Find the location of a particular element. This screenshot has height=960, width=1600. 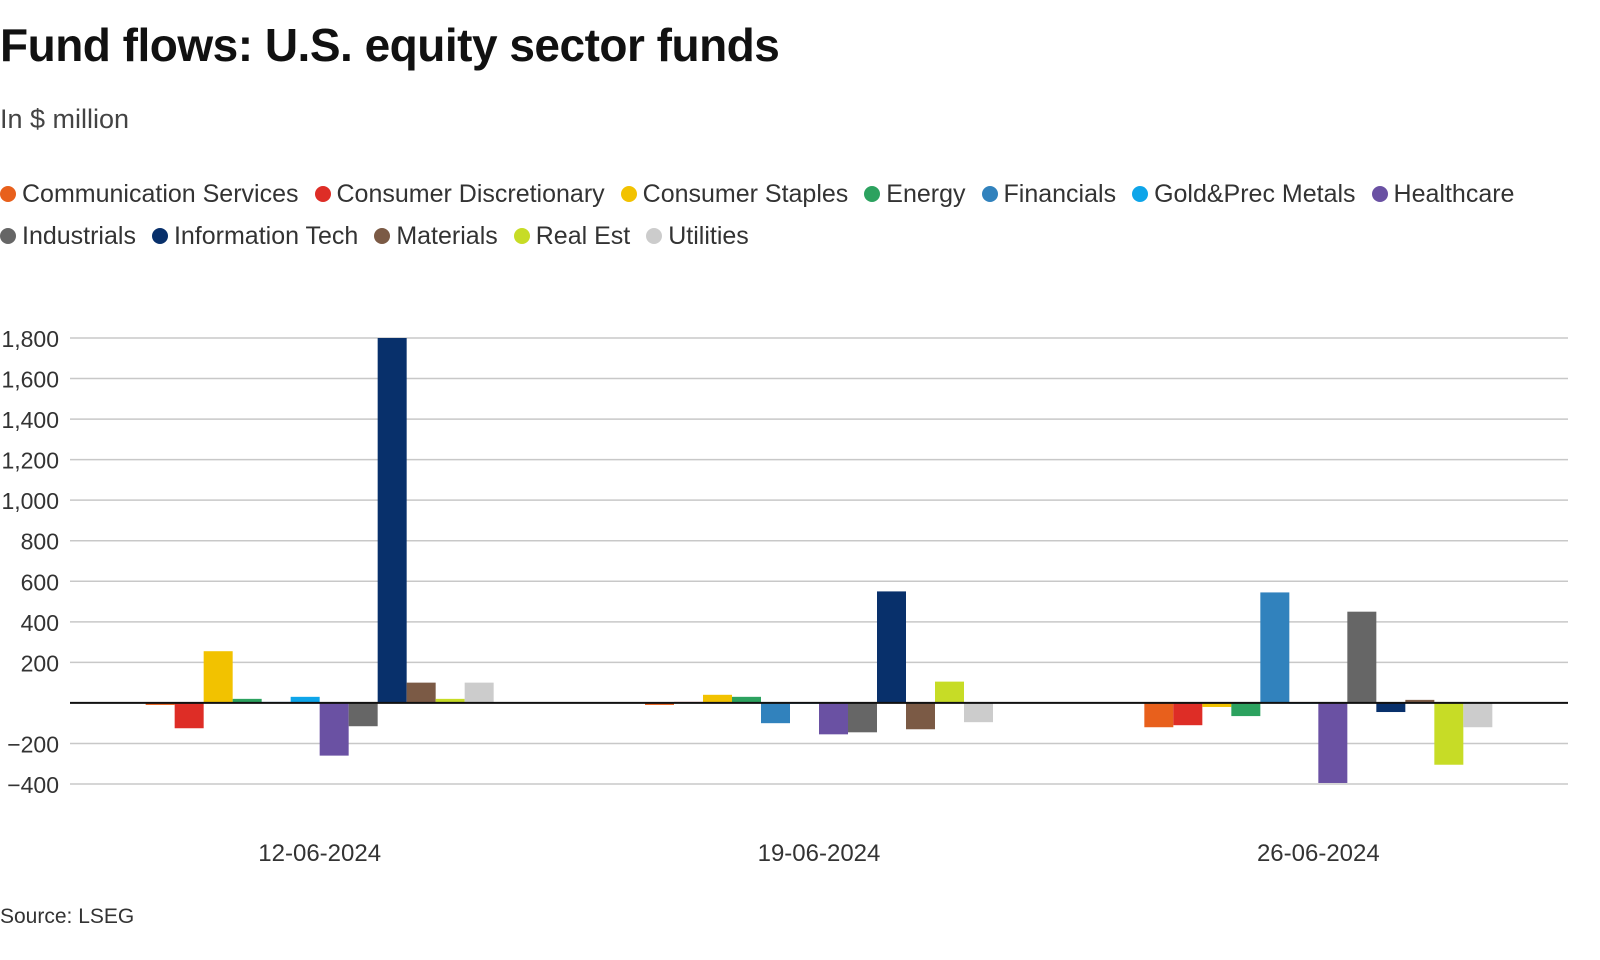

chart-subtitle: In $ million is located at coordinates (65, 119).